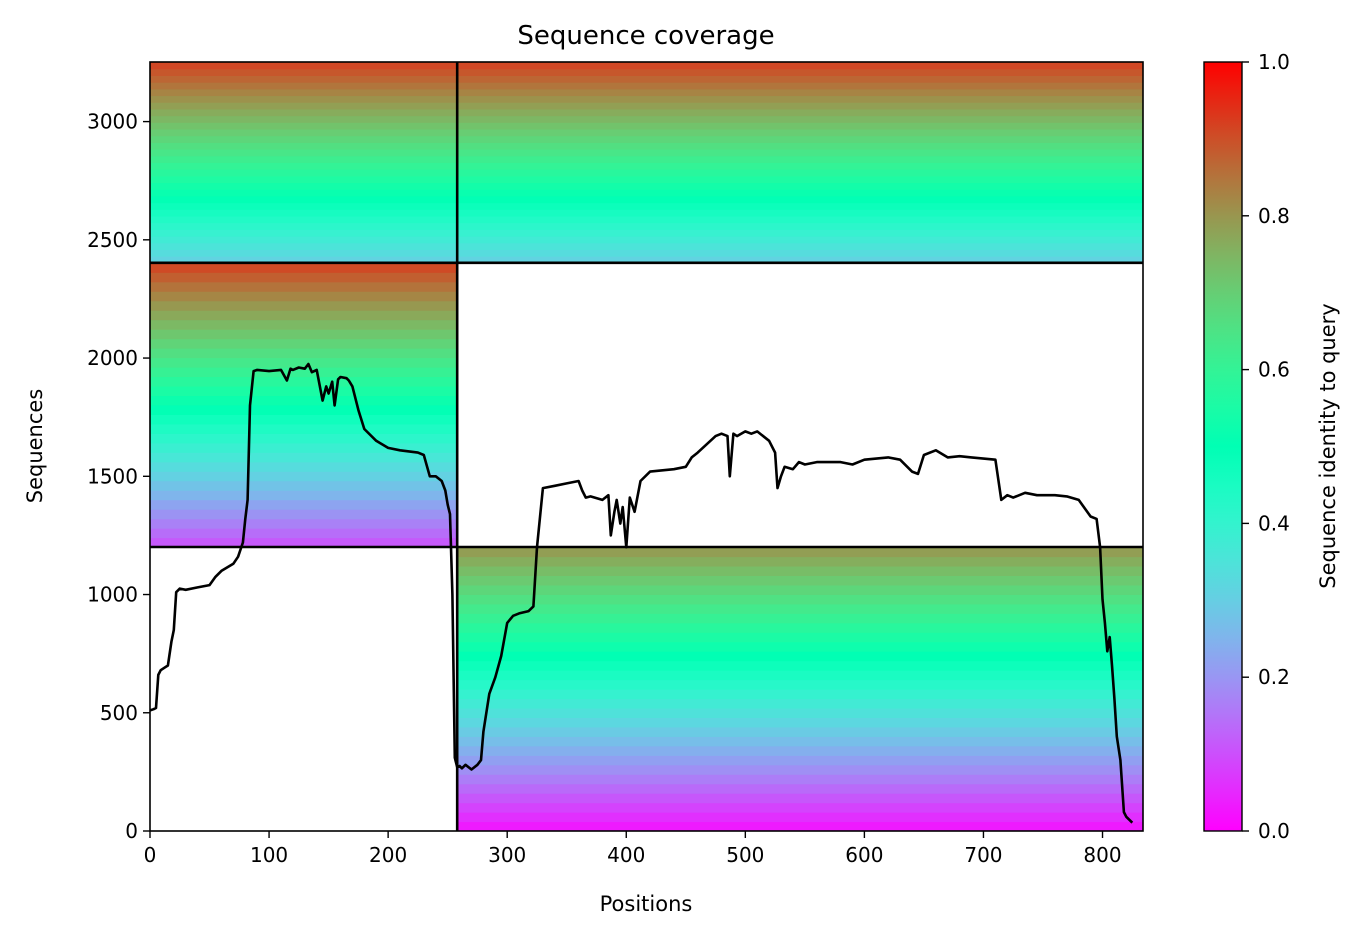  What do you see at coordinates (1223, 446) in the screenshot?
I see `colorbar` at bounding box center [1223, 446].